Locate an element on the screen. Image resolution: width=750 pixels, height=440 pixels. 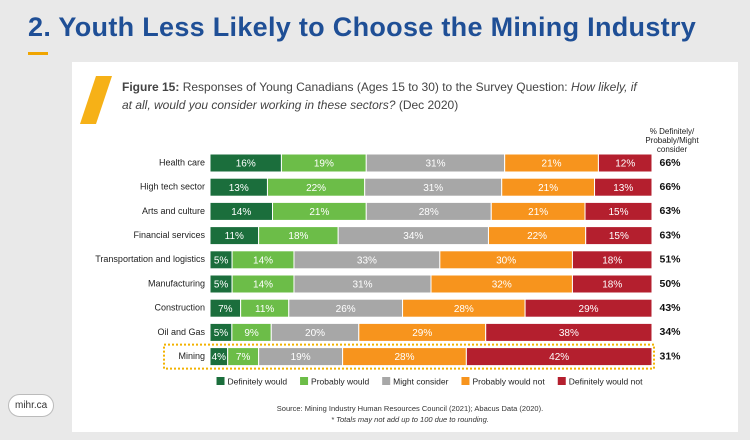
value-label: 34% is located at coordinates (413, 236).